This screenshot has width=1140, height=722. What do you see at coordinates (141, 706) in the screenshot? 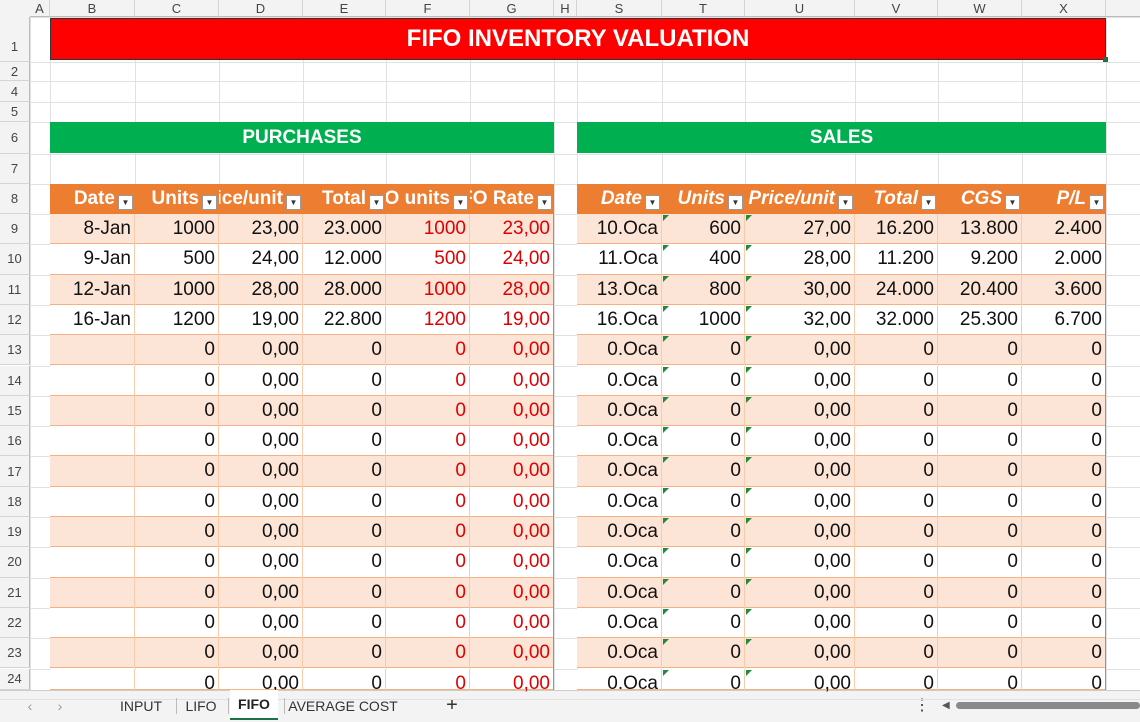
I see `sheet-tab: INPUT` at bounding box center [141, 706].